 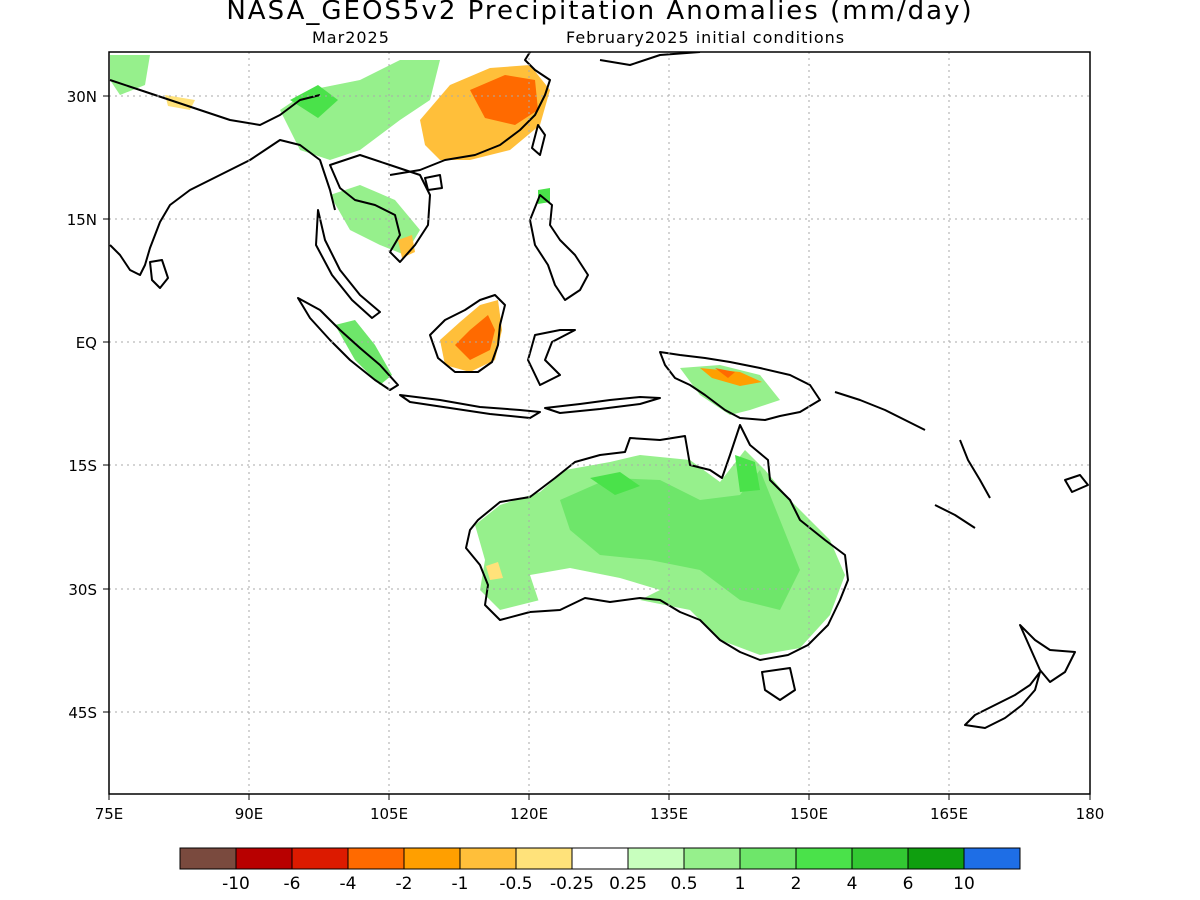 I want to click on south-china-strong-dry-anomaly, so click(x=504, y=100).